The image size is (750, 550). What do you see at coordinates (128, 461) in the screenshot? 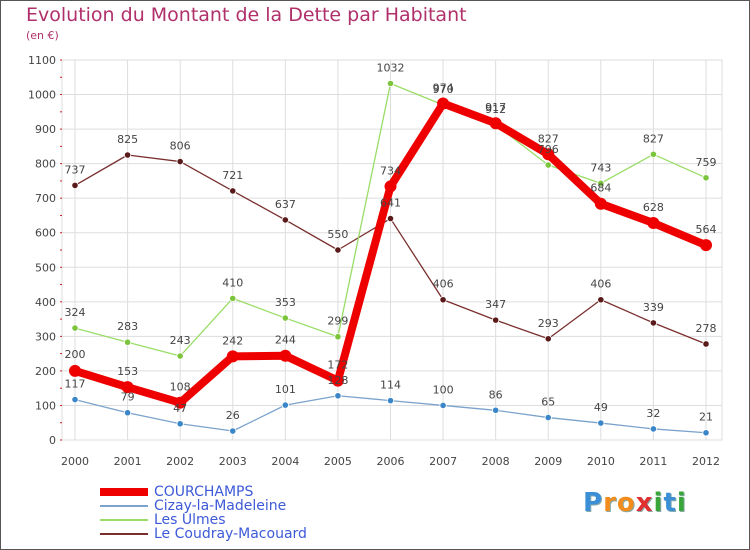
I see `x-tick-label: 2001` at bounding box center [128, 461].